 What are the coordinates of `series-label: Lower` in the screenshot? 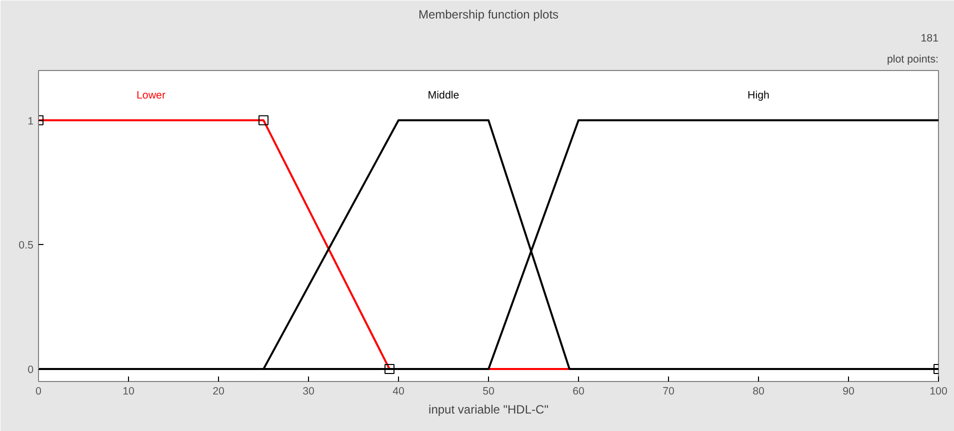 It's located at (151, 95).